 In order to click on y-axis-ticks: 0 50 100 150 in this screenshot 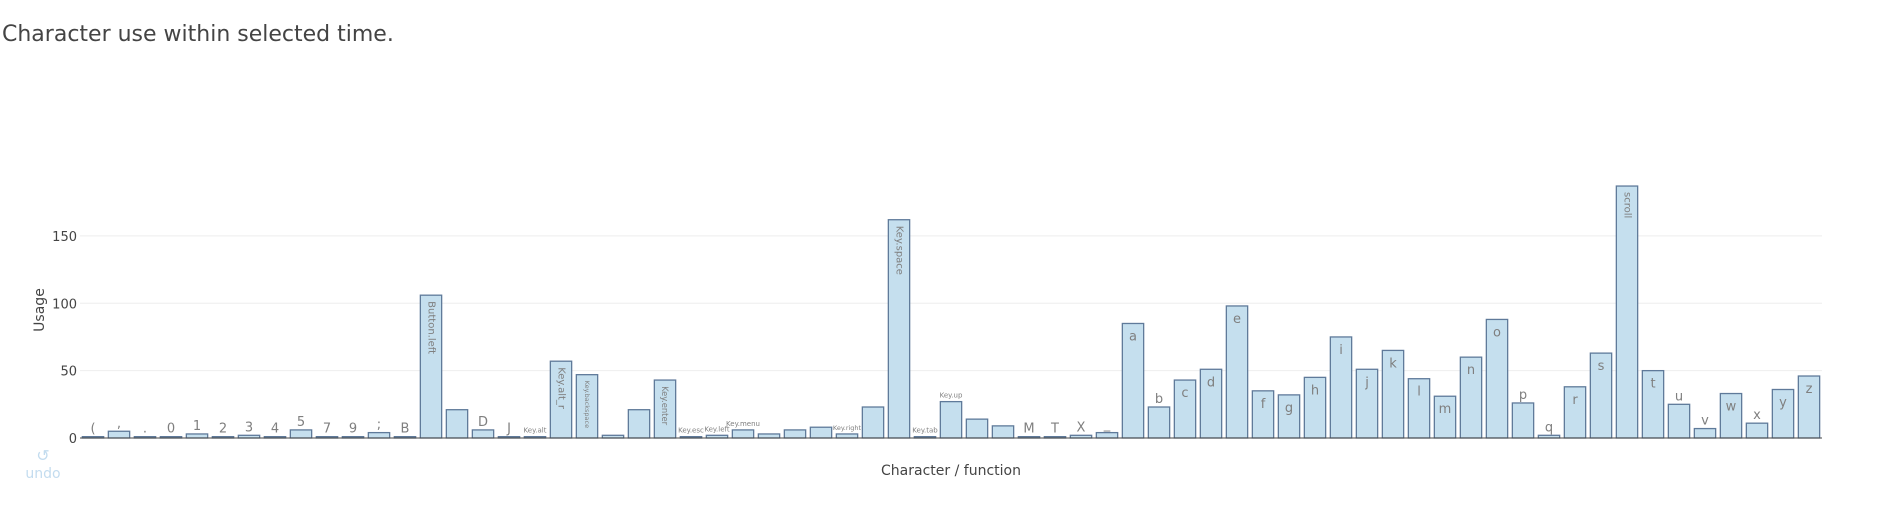, I will do `click(64, 338)`.